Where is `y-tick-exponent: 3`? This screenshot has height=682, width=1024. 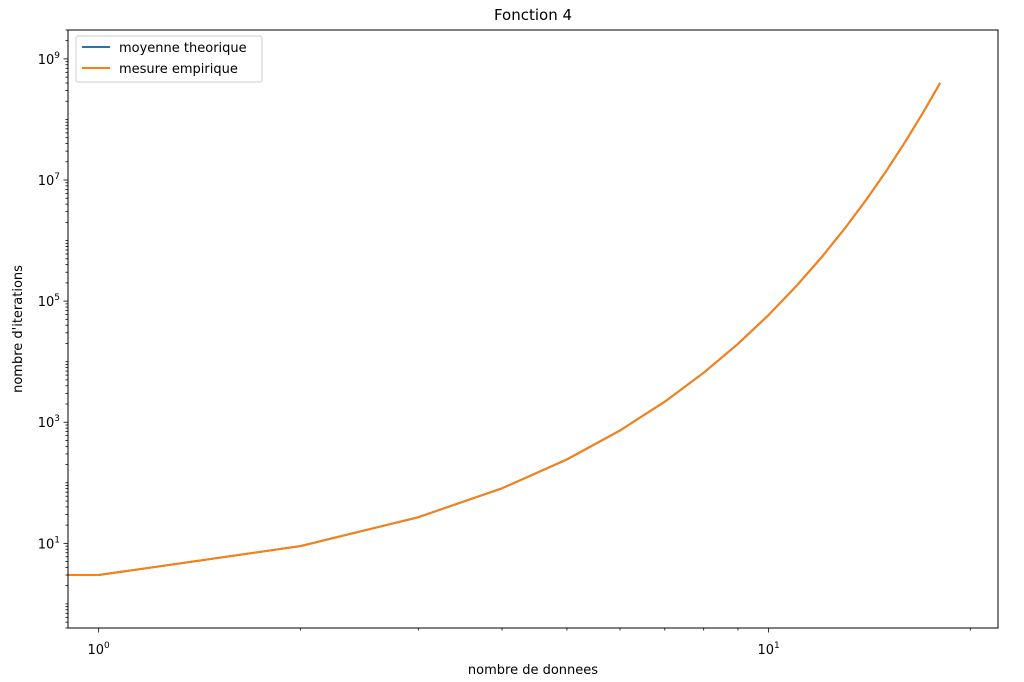
y-tick-exponent: 3 is located at coordinates (57, 419).